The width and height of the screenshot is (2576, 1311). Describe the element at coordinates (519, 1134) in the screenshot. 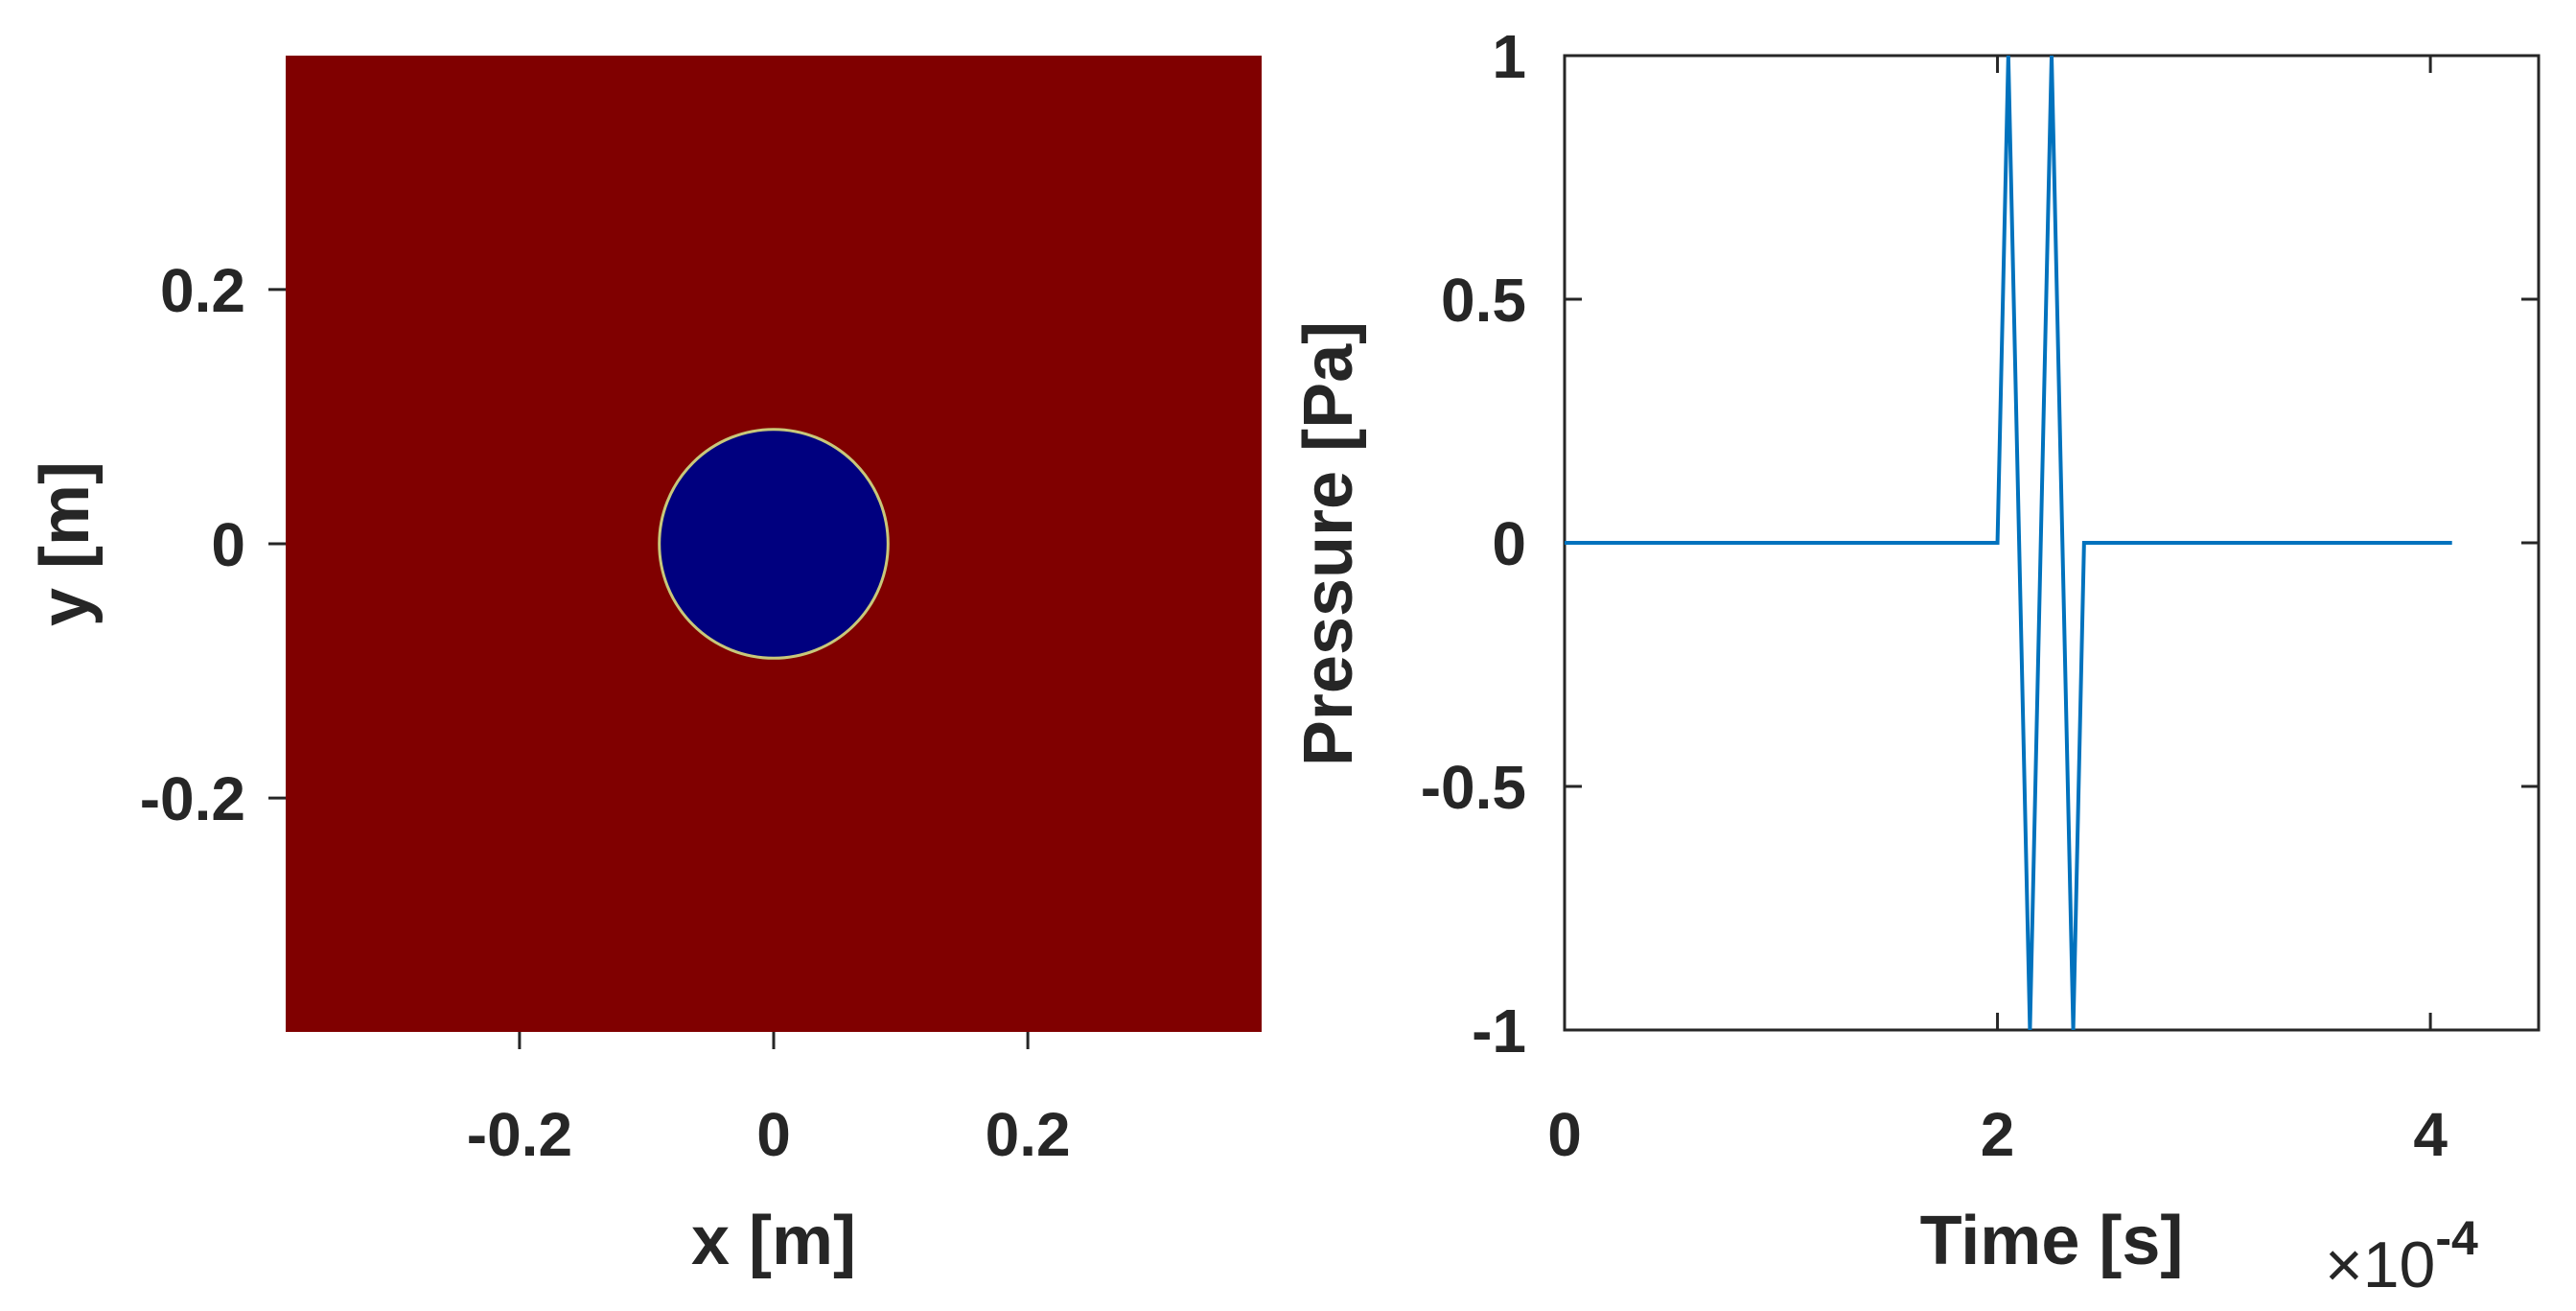

I see `heatmap-x-tick-label: -0.2` at that location.